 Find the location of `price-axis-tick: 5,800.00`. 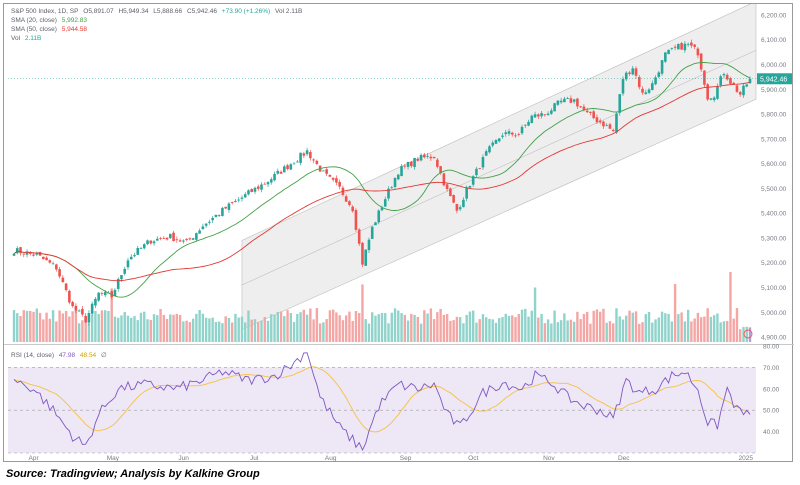

price-axis-tick: 5,800.00 is located at coordinates (774, 115).